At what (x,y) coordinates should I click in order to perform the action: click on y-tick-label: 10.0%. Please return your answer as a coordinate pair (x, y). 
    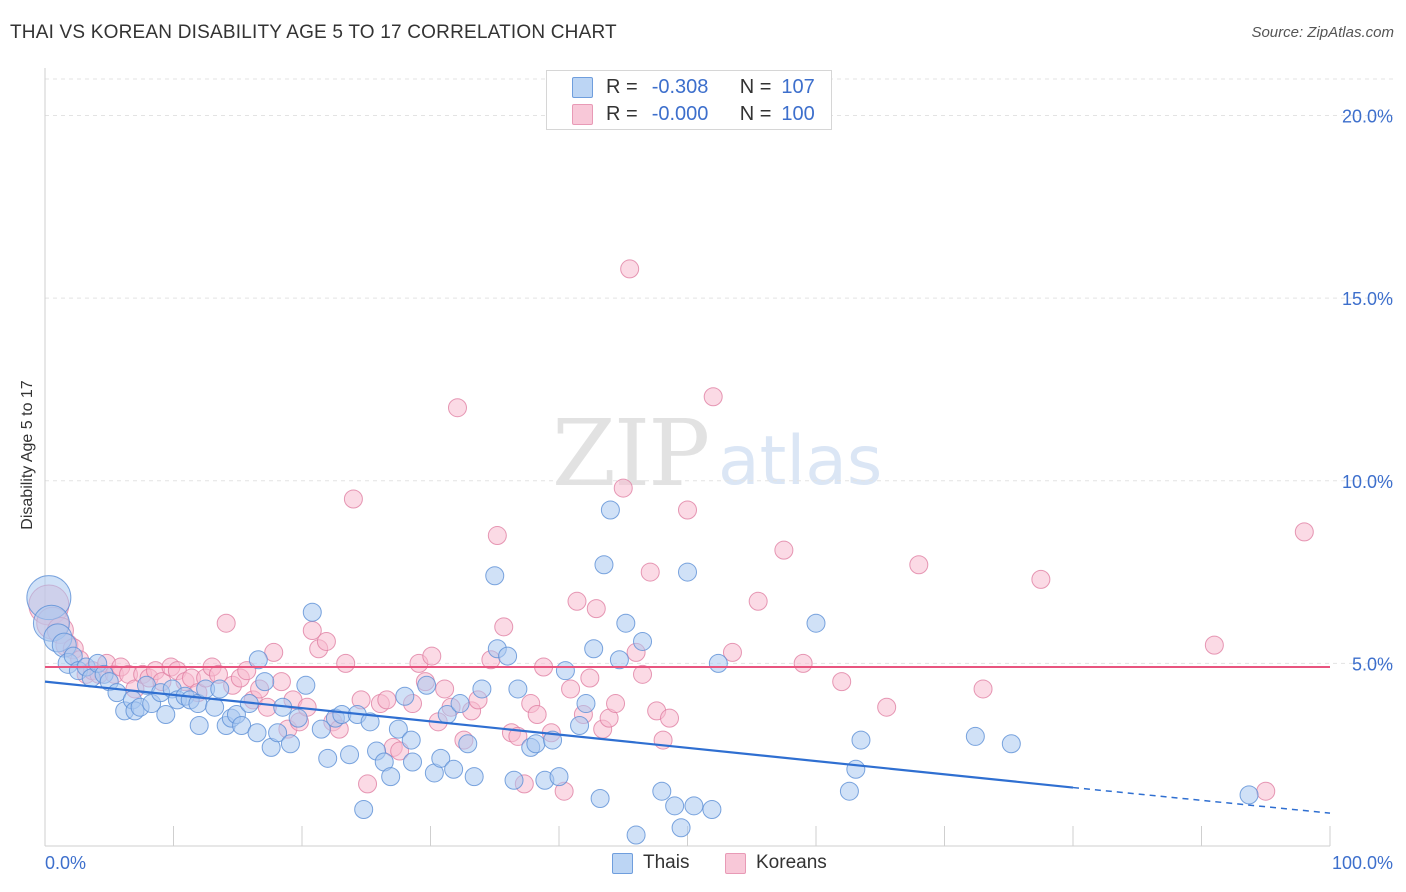
    Looking at the image, I should click on (1367, 482).